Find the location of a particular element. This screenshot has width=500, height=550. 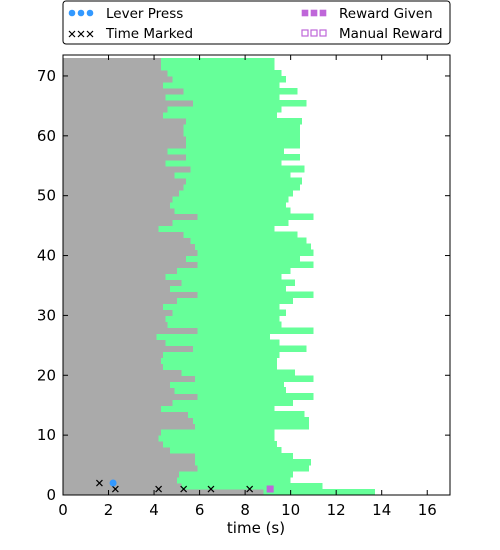

legend-label: Reward Given is located at coordinates (386, 14).